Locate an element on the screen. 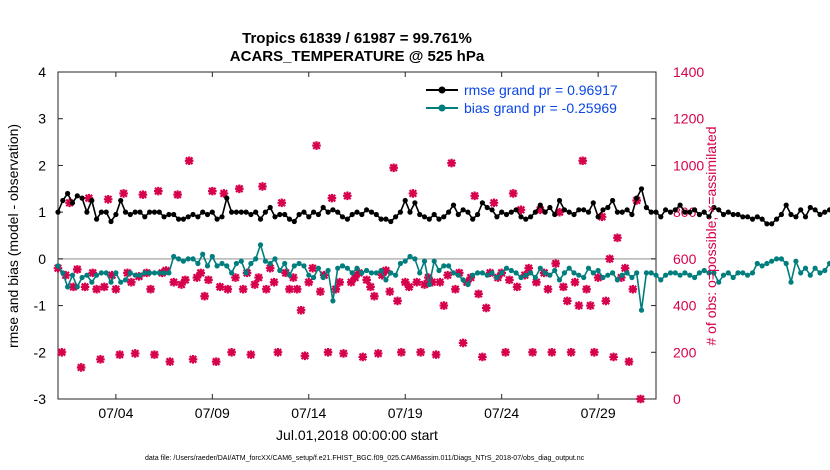  left-y-tick-label: 2 is located at coordinates (42, 165).